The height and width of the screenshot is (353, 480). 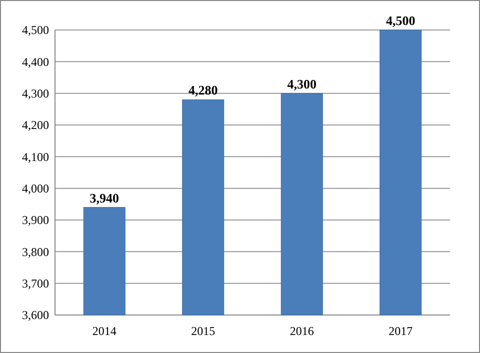 I want to click on y-tick-label: 4,300, so click(x=35, y=93).